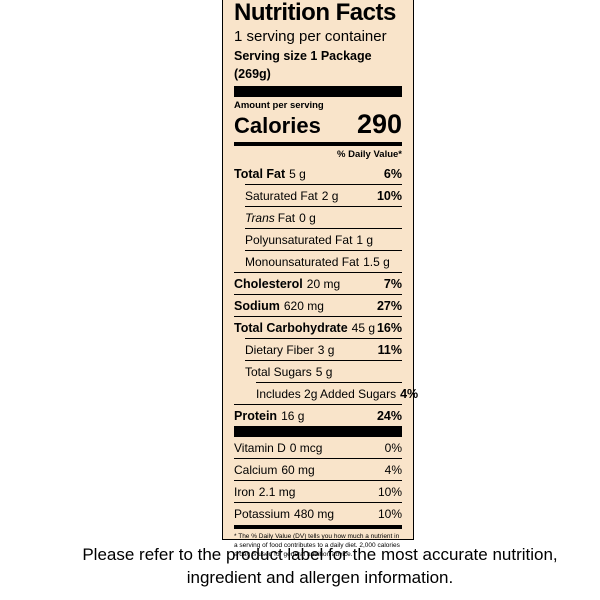 The width and height of the screenshot is (600, 600). What do you see at coordinates (389, 327) in the screenshot?
I see `nutrient-dv: 16%` at bounding box center [389, 327].